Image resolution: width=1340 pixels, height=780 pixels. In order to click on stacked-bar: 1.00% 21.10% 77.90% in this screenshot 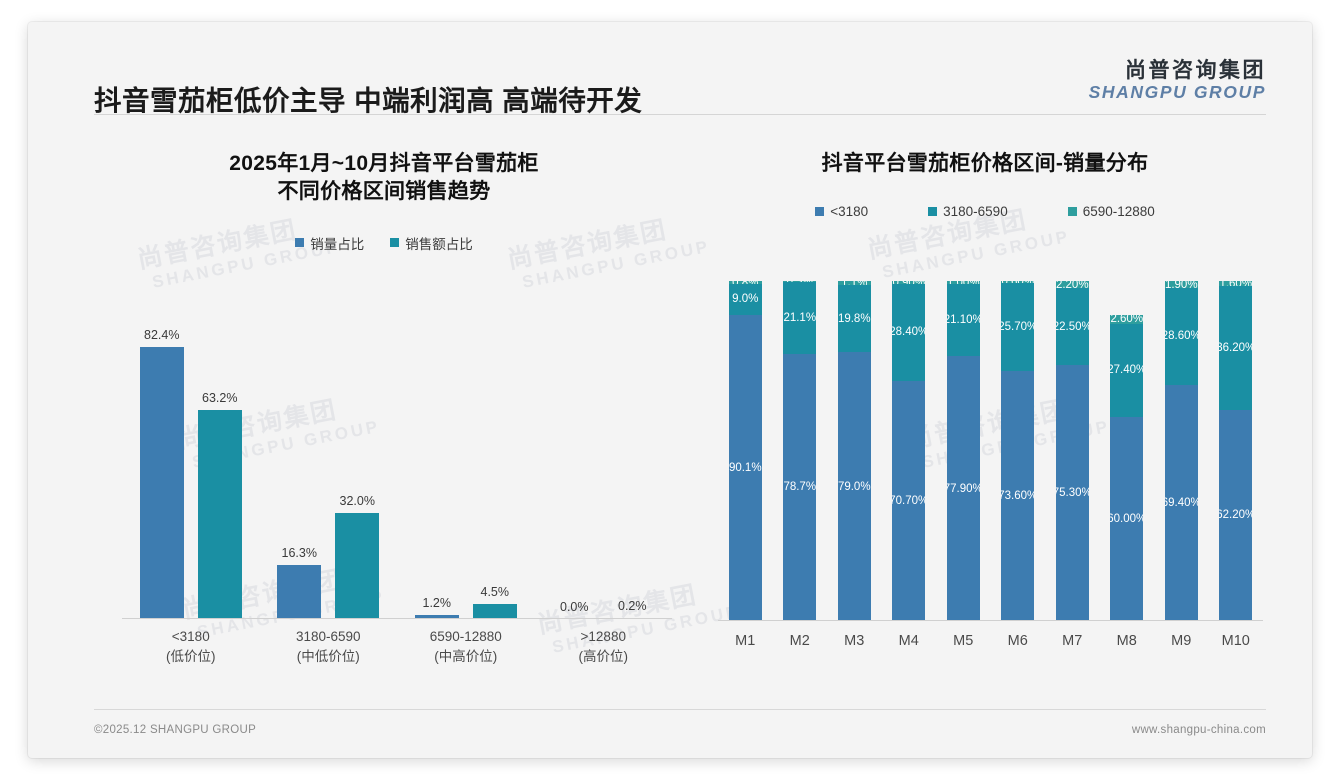, I will do `click(963, 451)`.